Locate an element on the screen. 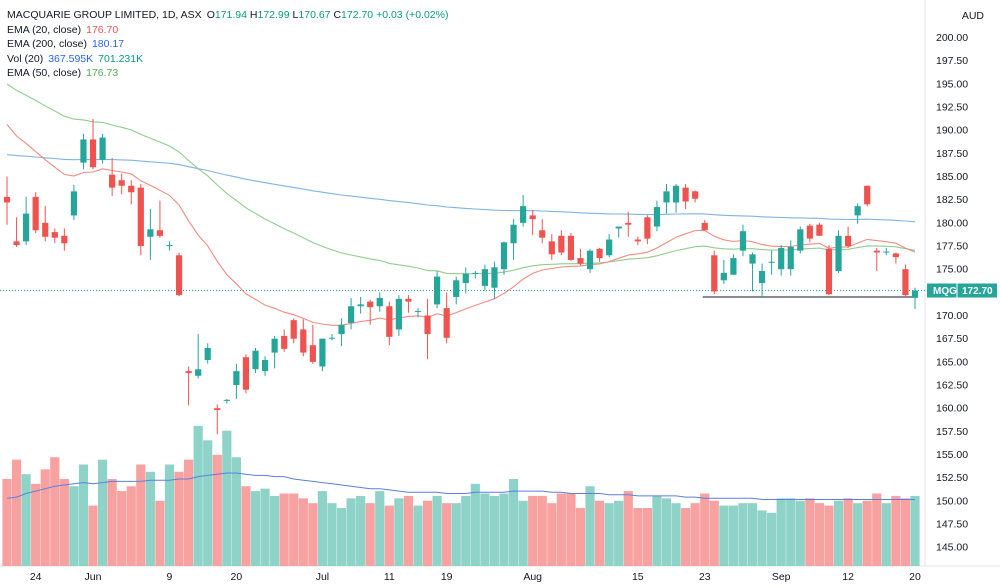 Image resolution: width=1000 pixels, height=588 pixels. legend-ema50: EMA (50, close) 176.73 is located at coordinates (227, 73).